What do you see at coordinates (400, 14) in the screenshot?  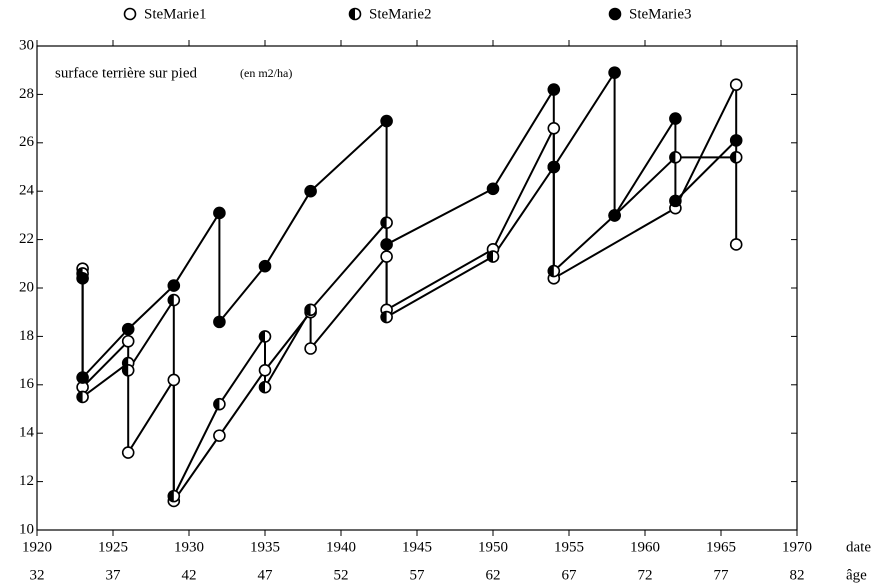 I see `legend-label: SteMarie2` at bounding box center [400, 14].